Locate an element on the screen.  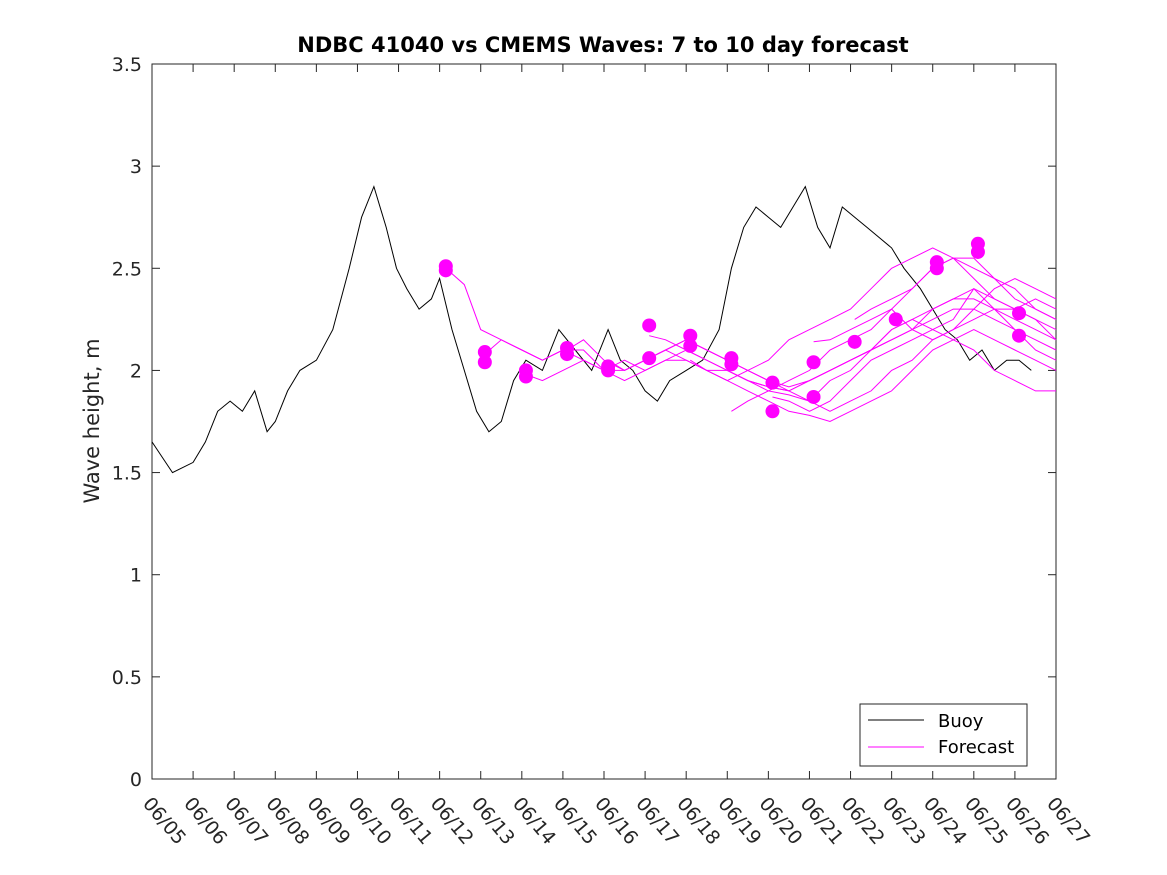
legend-buoy-label: Buoy is located at coordinates (961, 721).